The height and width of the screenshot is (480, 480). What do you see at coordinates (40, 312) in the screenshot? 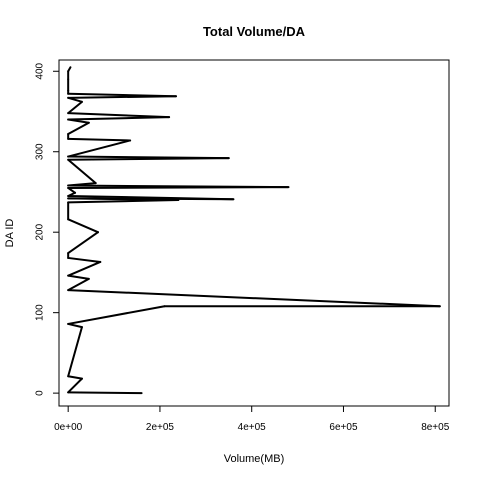
I see `y-tick-label: 100` at bounding box center [40, 312].